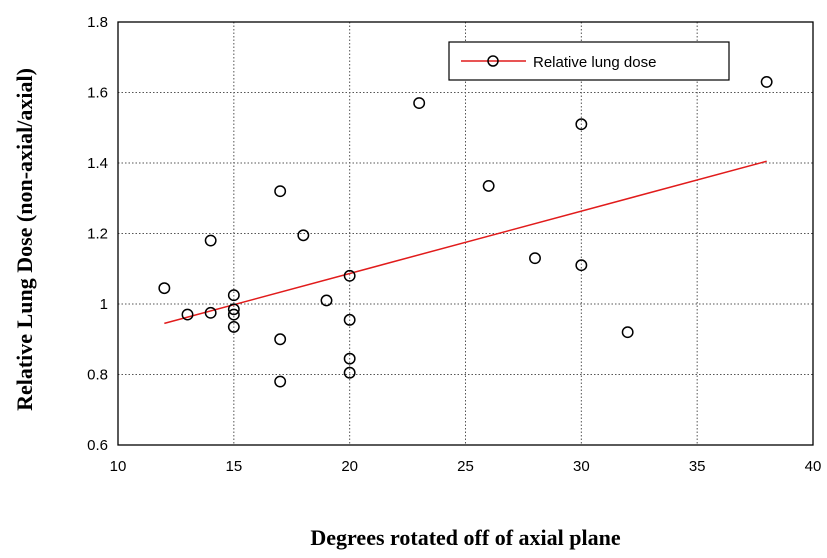 The width and height of the screenshot is (827, 558). I want to click on y-axis-title: Relative Lung Dose (non-axial/axial), so click(24, 239).